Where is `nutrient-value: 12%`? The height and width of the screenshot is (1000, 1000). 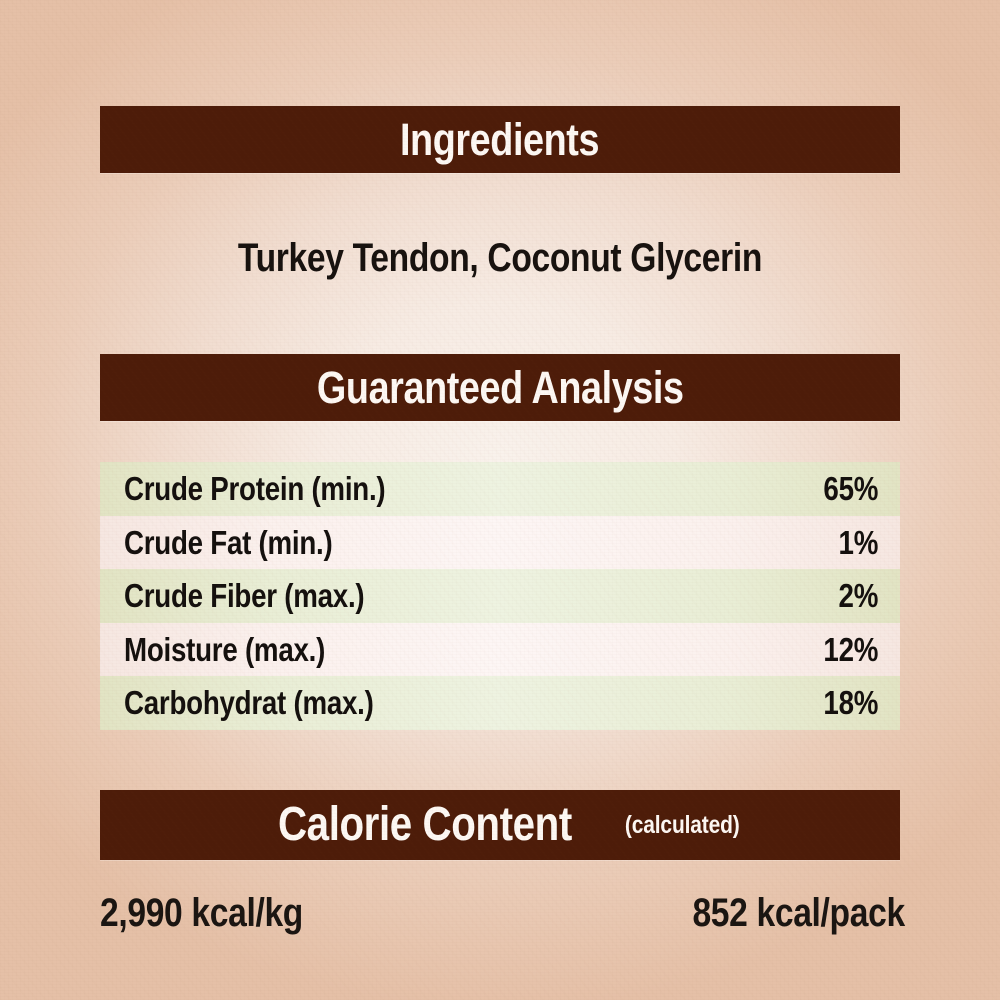
nutrient-value: 12% is located at coordinates (850, 649).